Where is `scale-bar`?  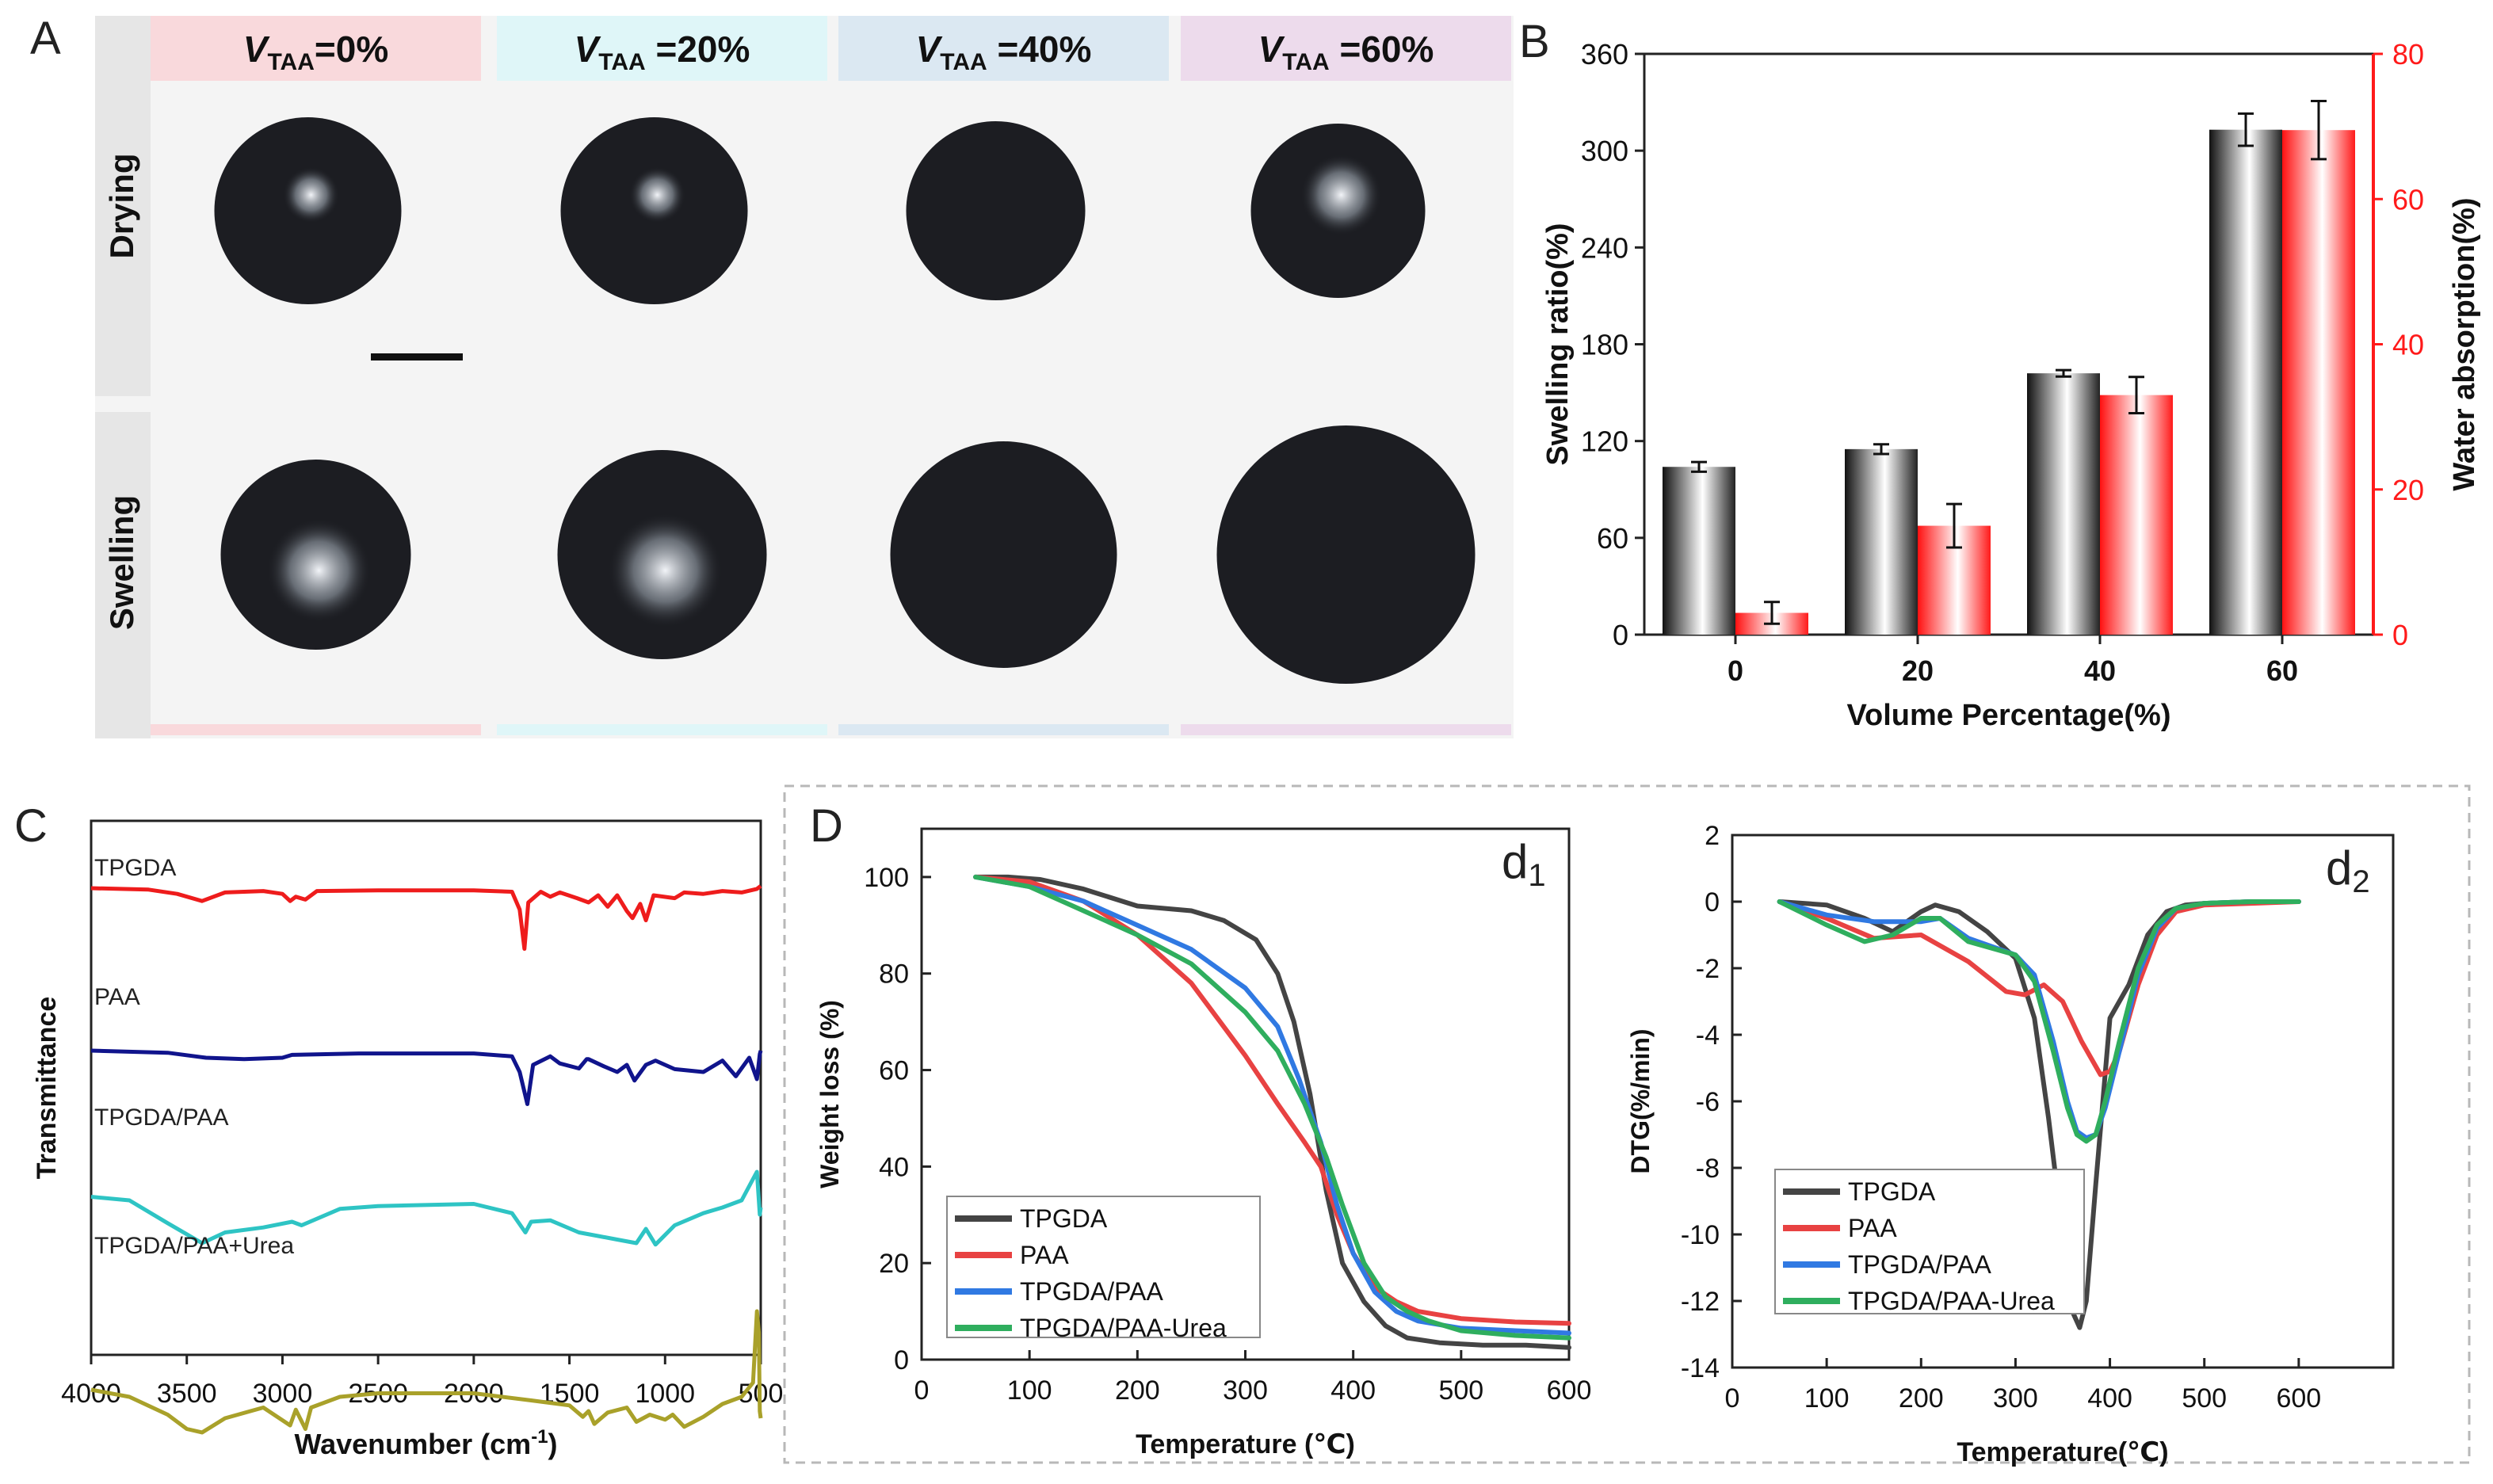
scale-bar is located at coordinates (417, 357).